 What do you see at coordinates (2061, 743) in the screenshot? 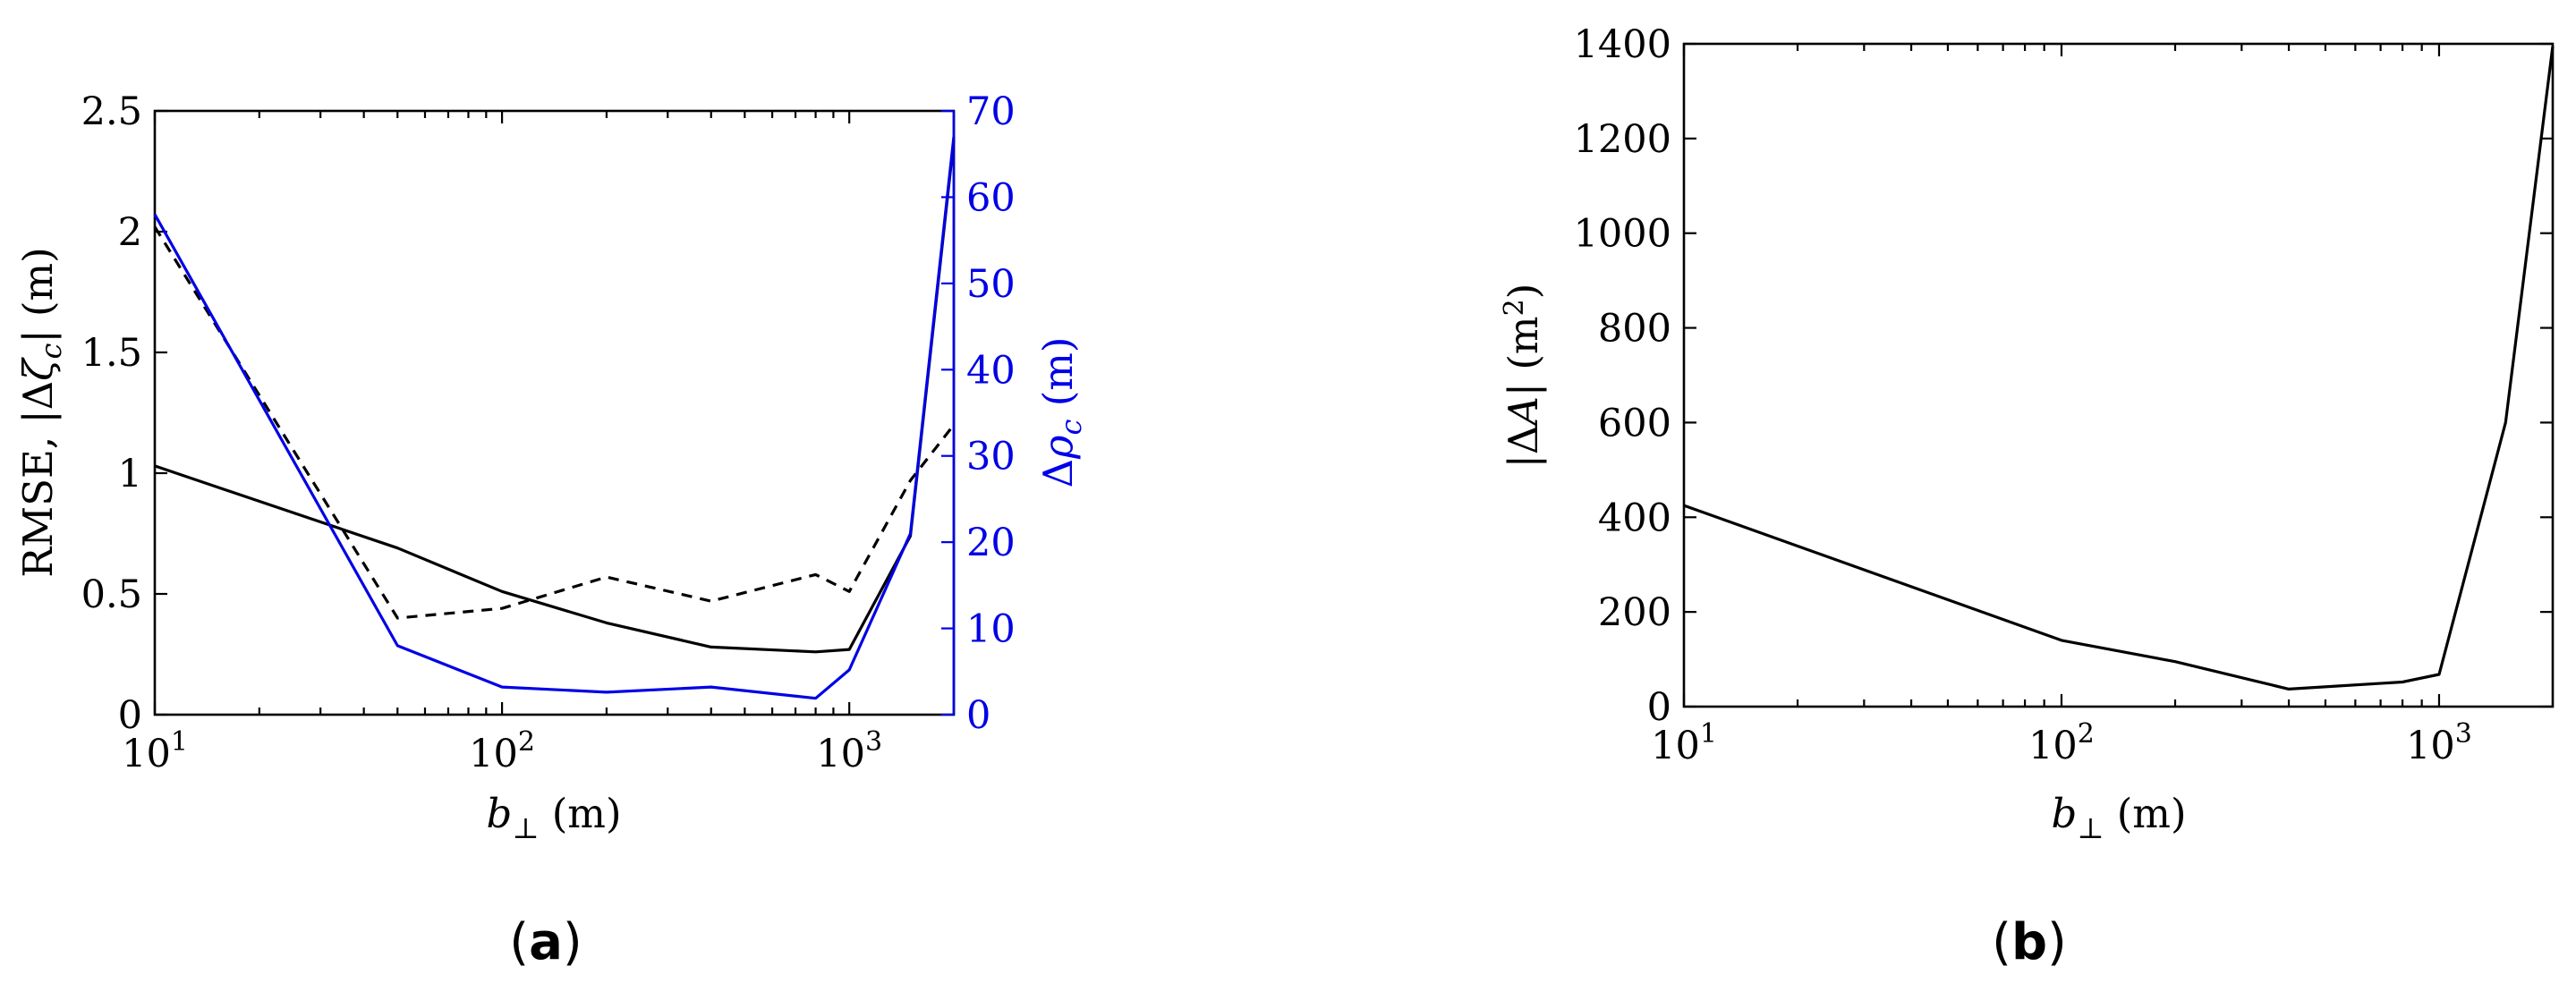
I see `x-tick-label-b: 10²` at bounding box center [2061, 743].